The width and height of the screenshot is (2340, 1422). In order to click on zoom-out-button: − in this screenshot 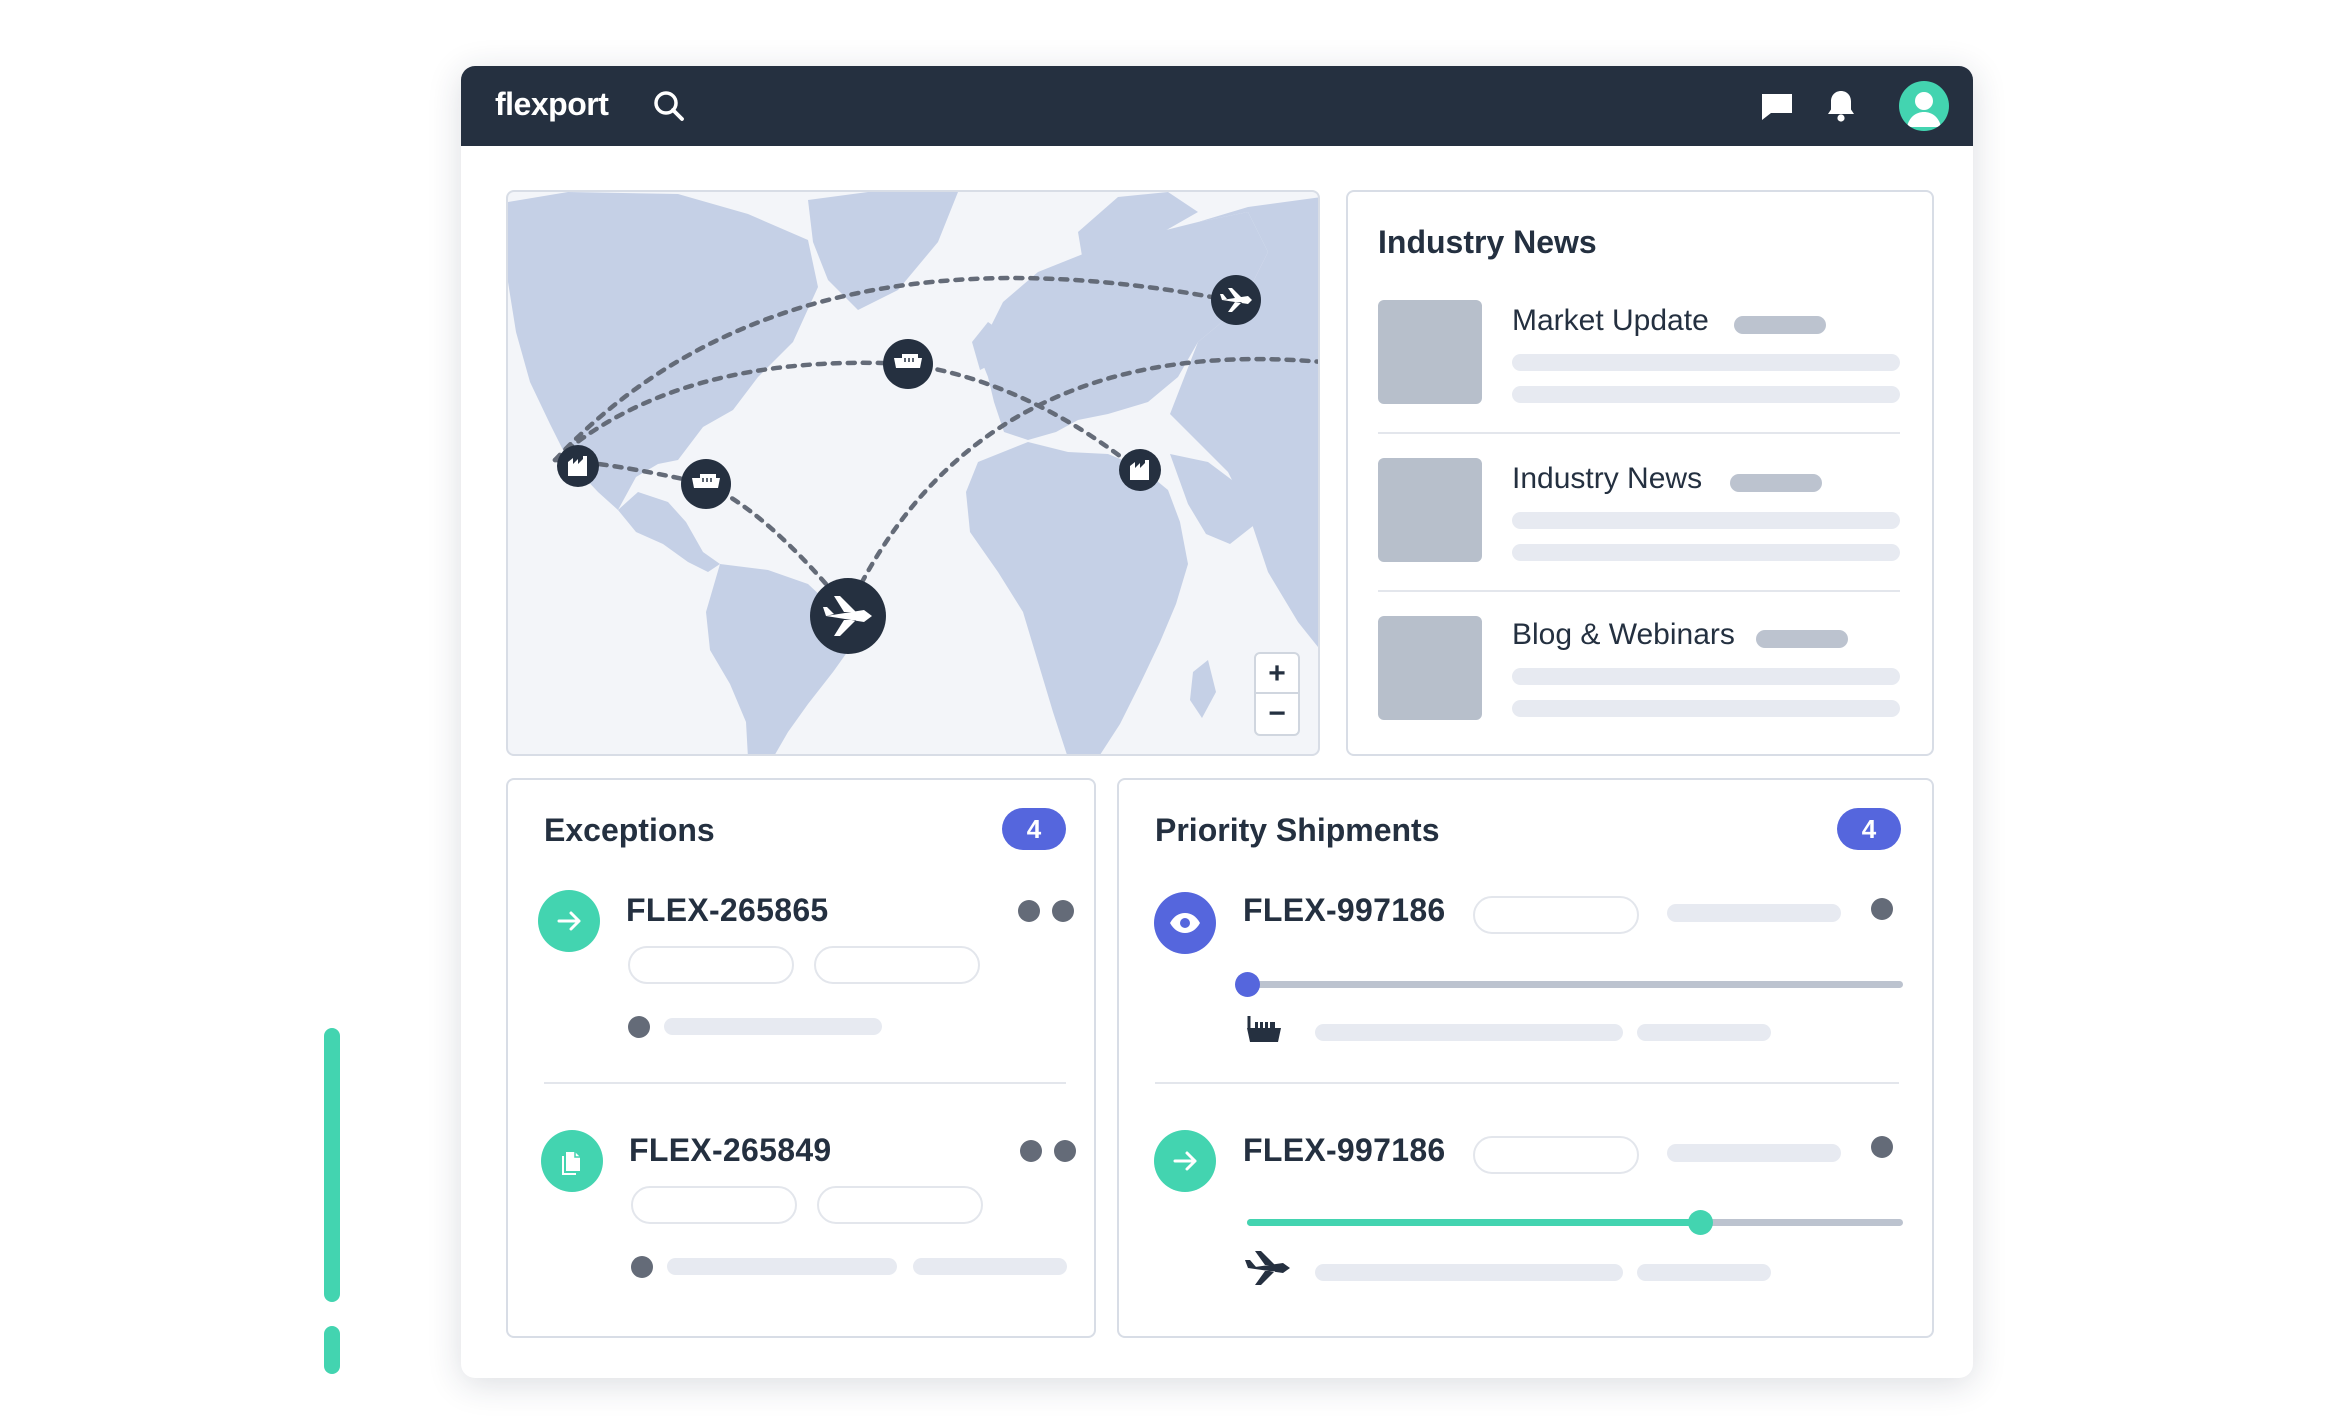, I will do `click(1277, 713)`.